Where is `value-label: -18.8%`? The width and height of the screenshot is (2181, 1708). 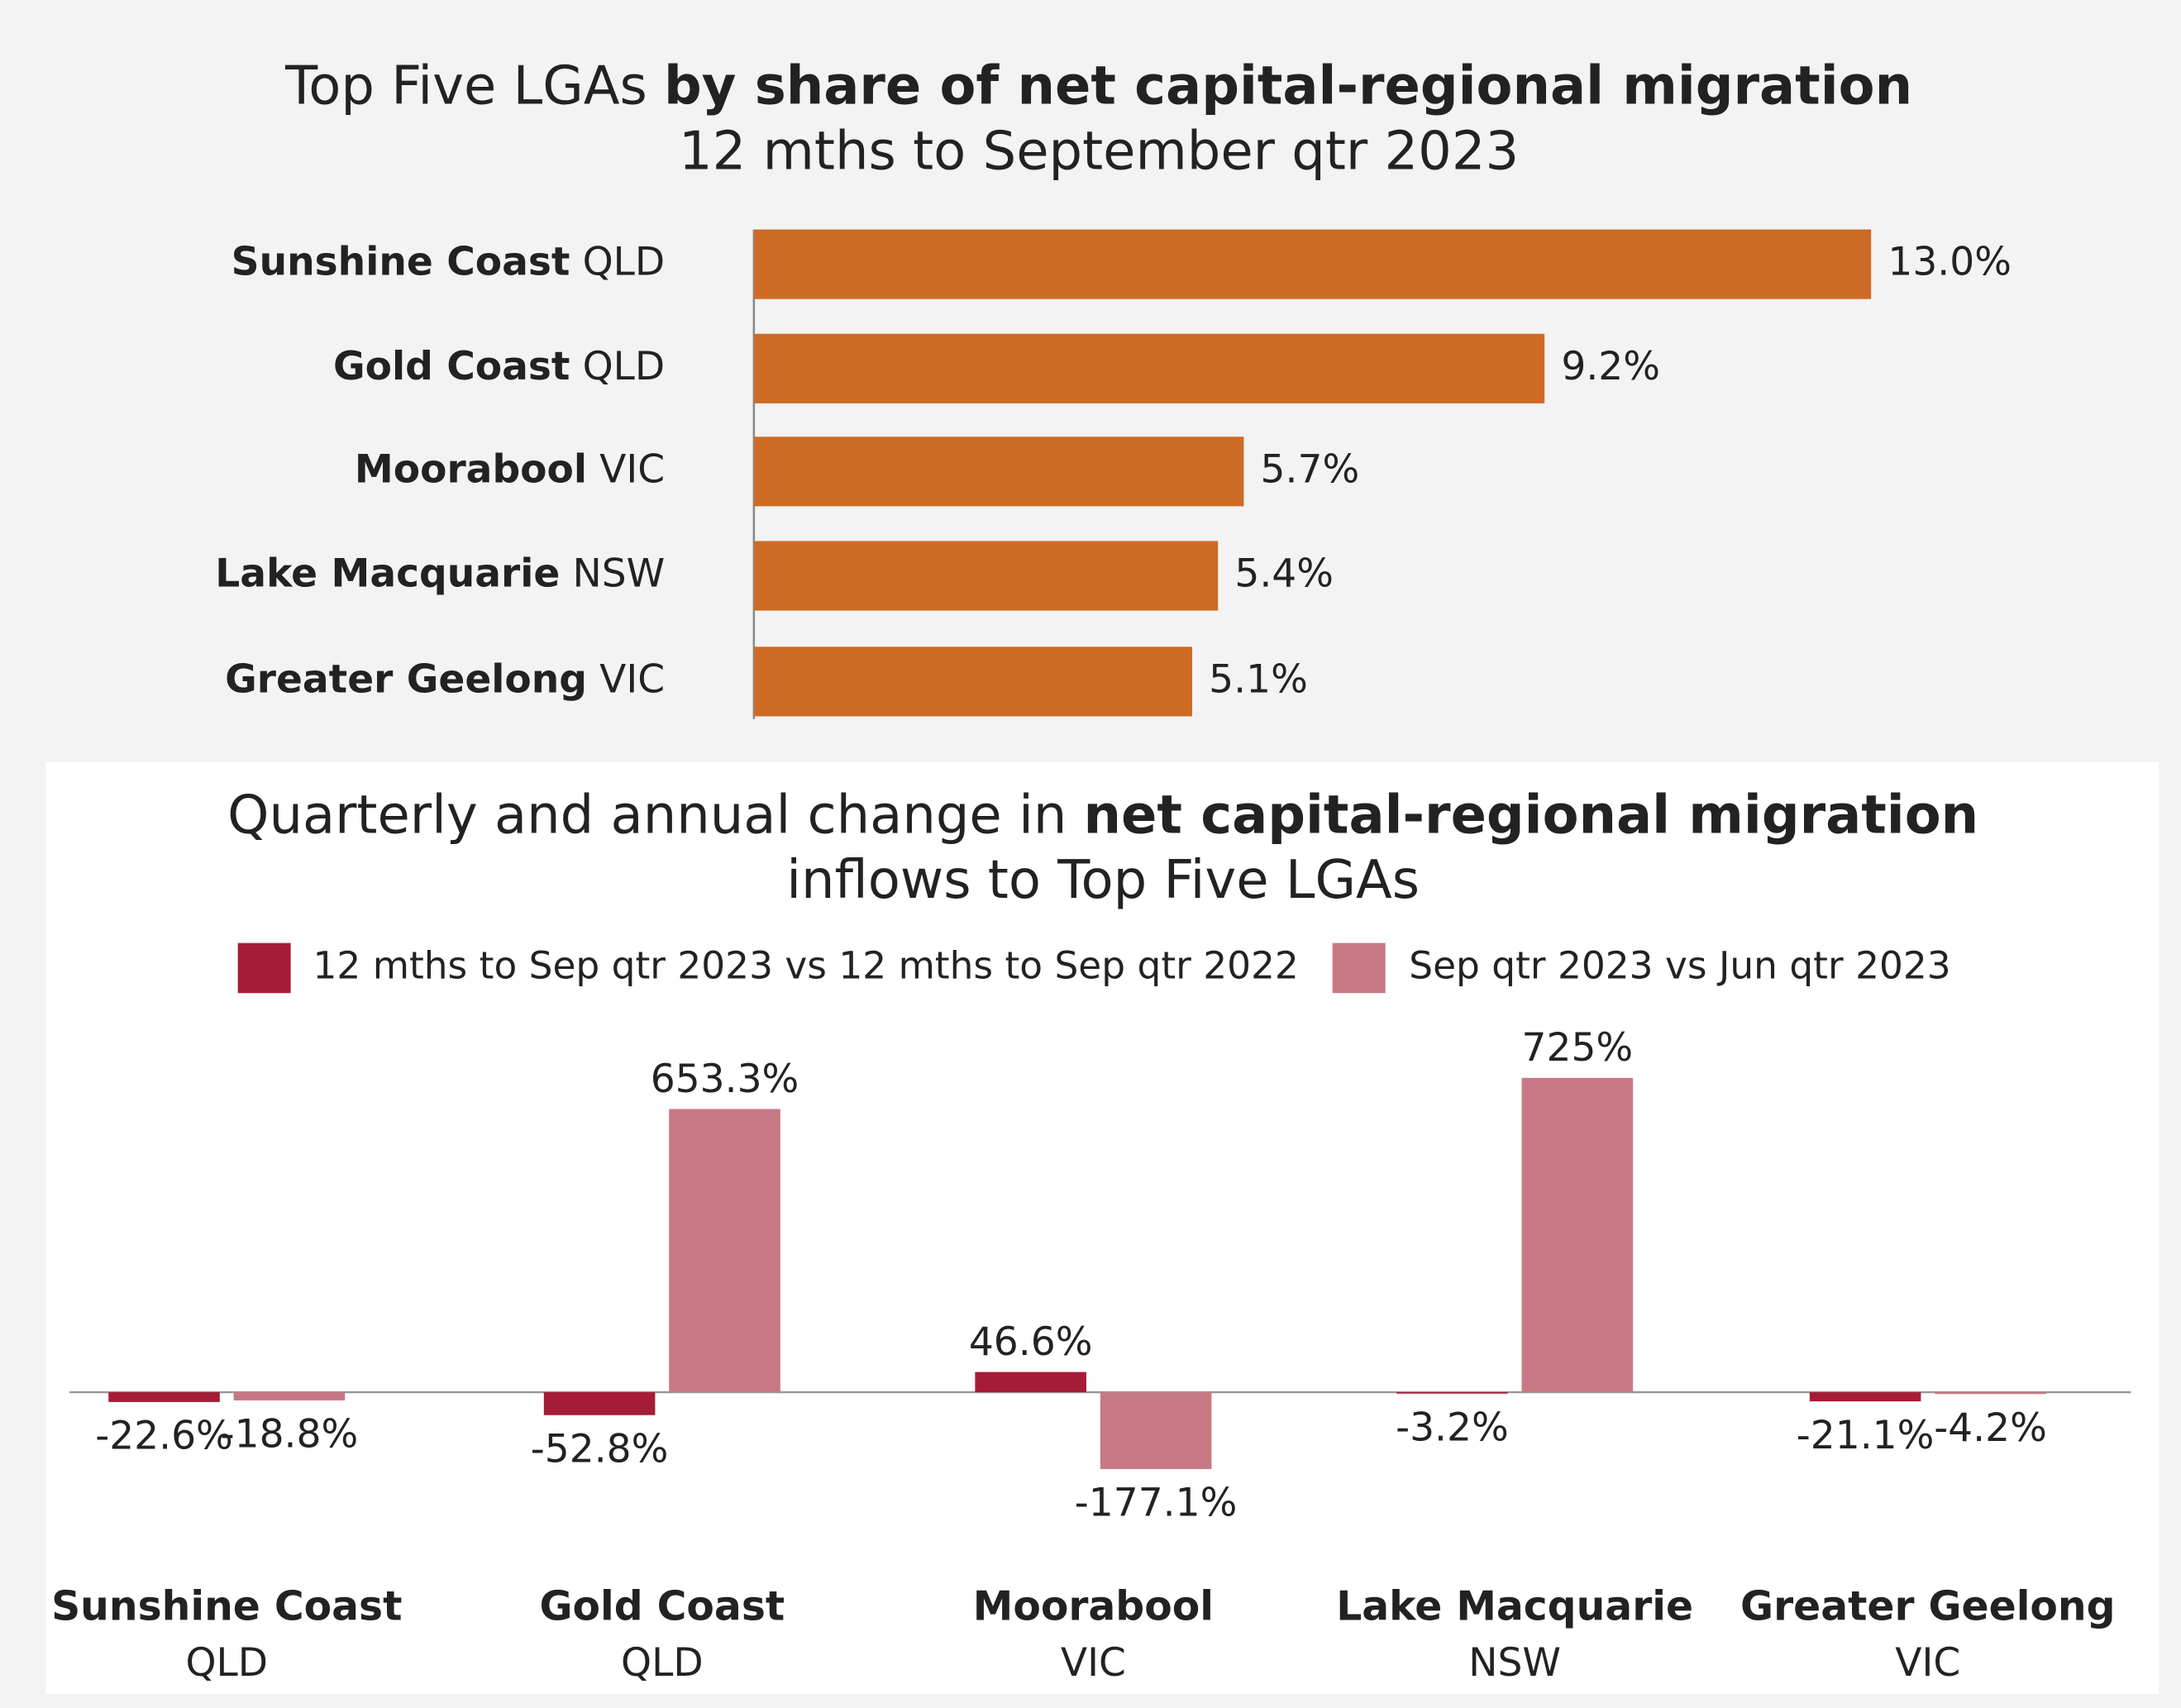 value-label: -18.8% is located at coordinates (290, 1435).